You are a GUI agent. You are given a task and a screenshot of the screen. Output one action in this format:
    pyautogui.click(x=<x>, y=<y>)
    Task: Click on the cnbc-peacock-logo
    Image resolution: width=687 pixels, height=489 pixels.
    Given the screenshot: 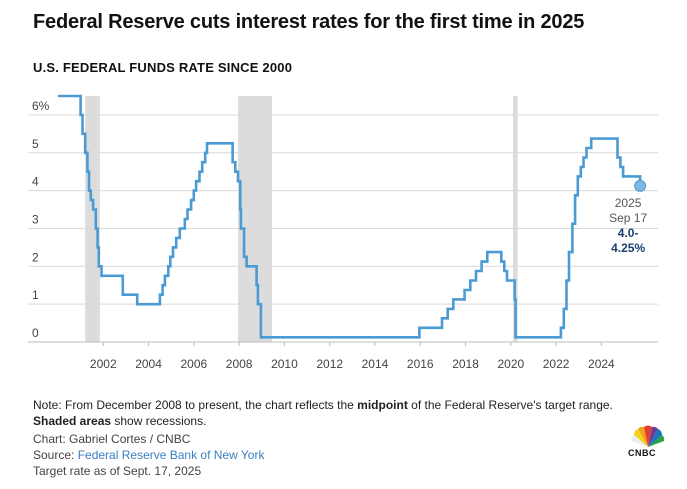 What is the action you would take?
    pyautogui.click(x=648, y=436)
    